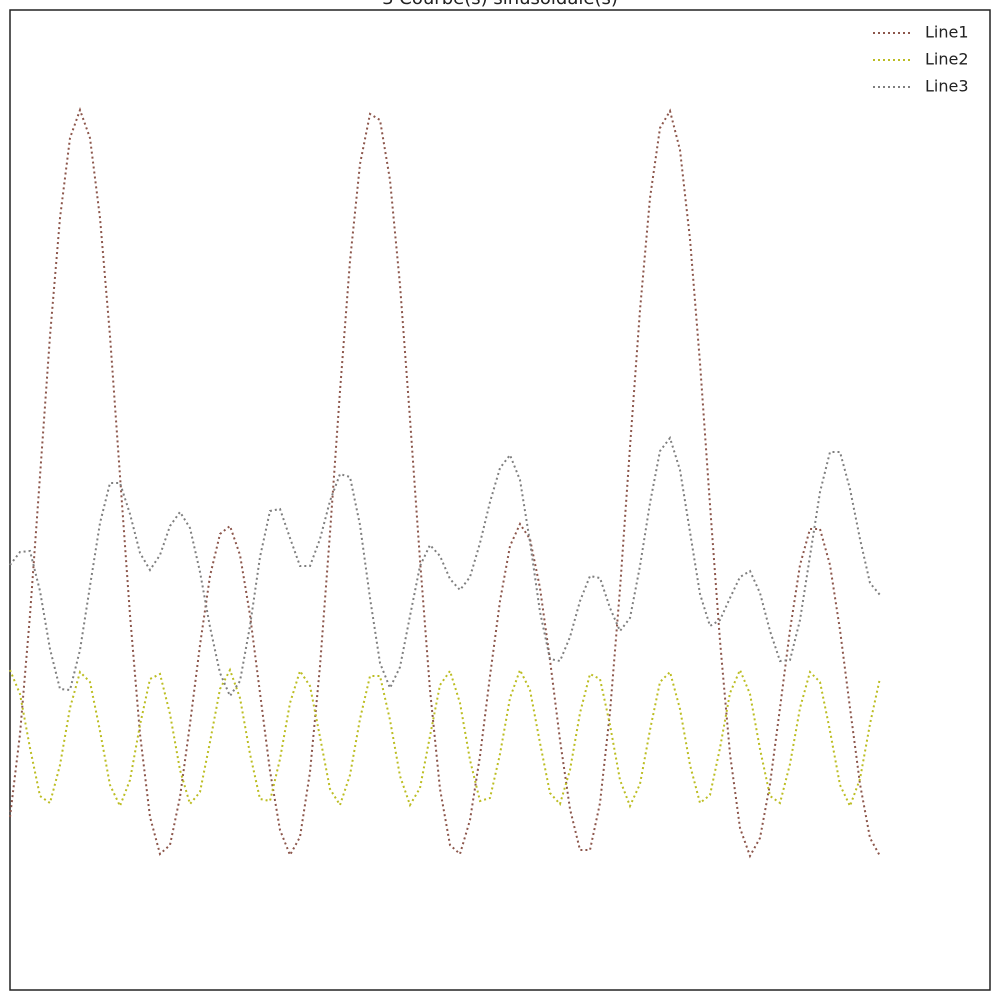 The height and width of the screenshot is (1000, 1000). Describe the element at coordinates (445, 738) in the screenshot. I see `line-series` at that location.